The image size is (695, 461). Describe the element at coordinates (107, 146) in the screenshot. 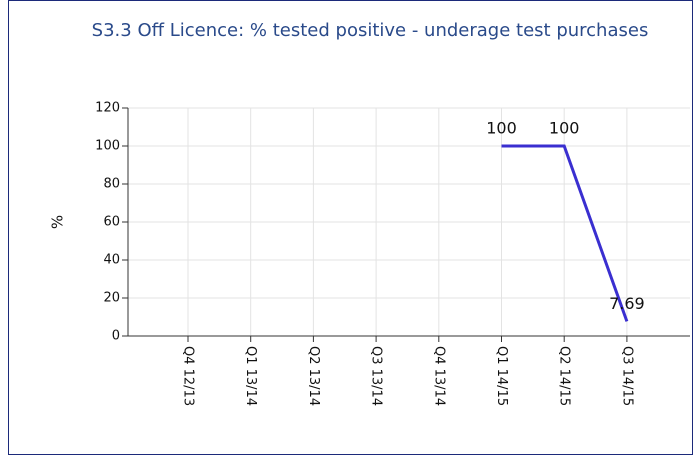

I see `y-tick-label: 100` at that location.